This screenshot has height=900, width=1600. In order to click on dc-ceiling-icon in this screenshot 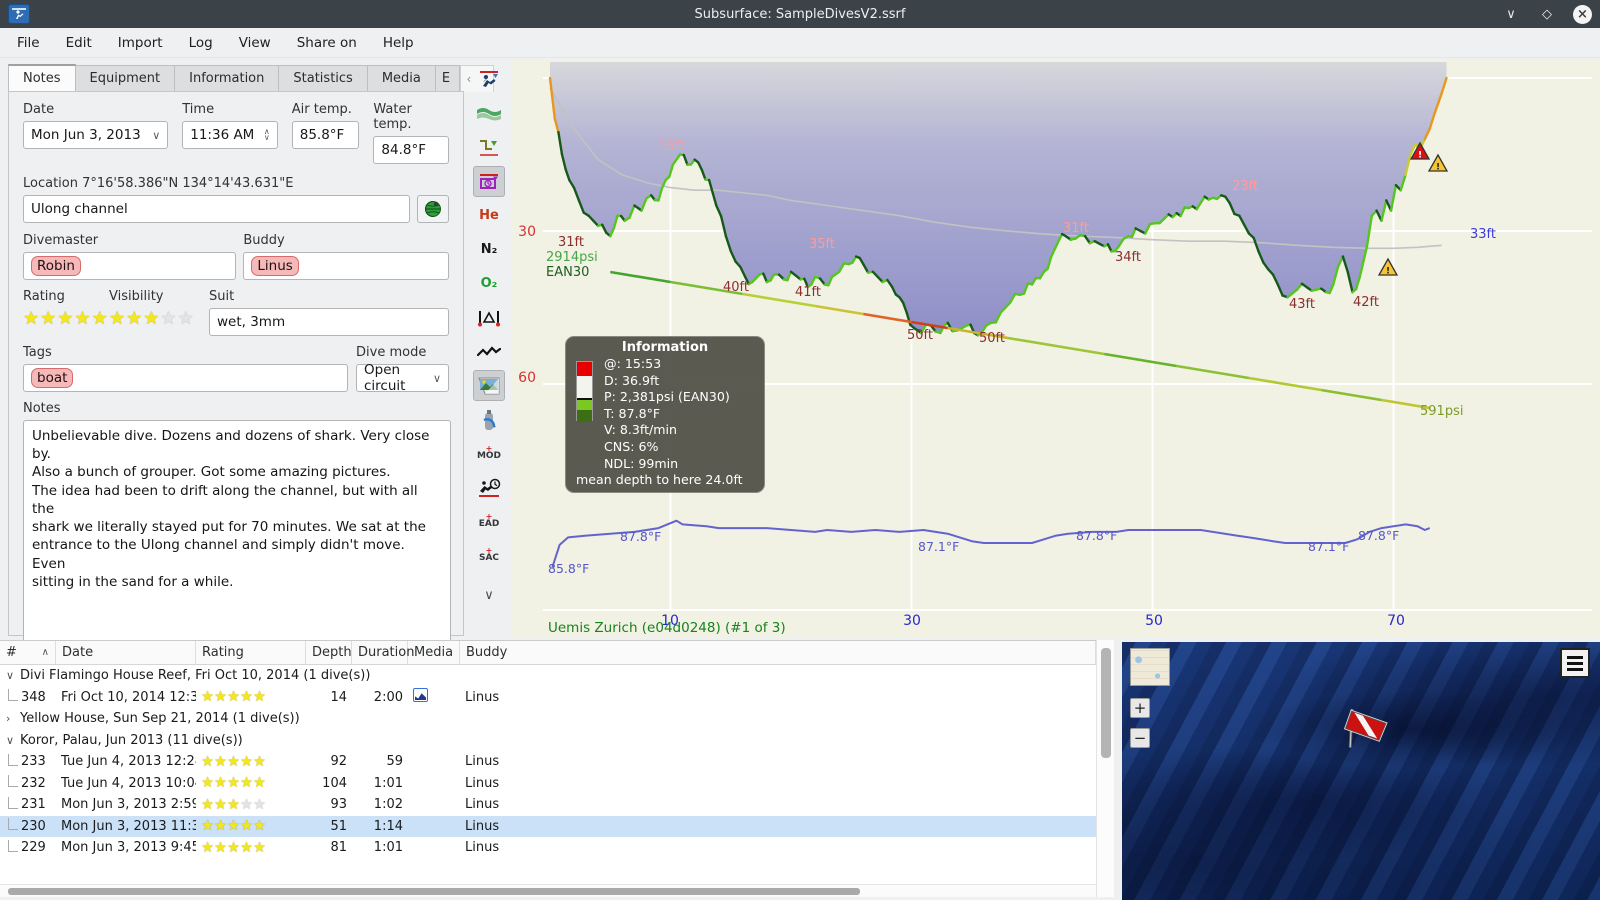, I will do `click(489, 181)`.